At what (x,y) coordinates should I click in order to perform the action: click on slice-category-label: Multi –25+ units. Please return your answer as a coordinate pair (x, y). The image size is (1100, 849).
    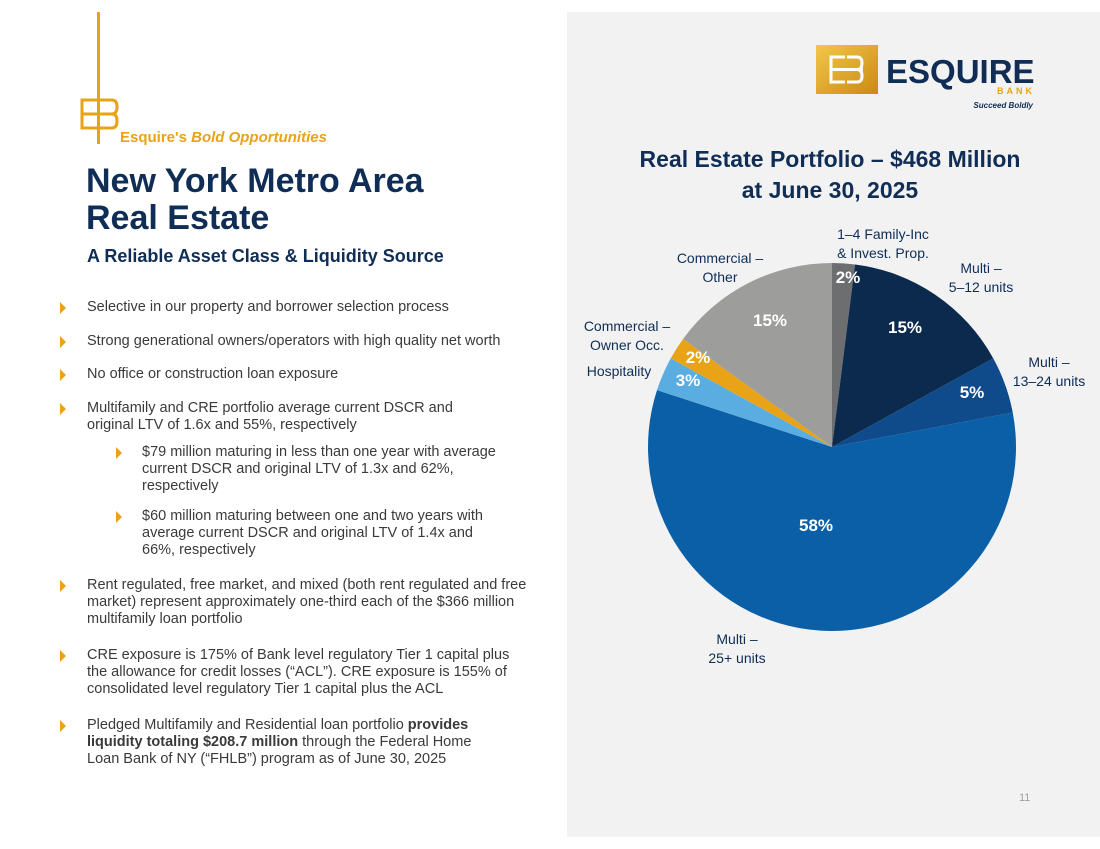
    Looking at the image, I should click on (736, 648).